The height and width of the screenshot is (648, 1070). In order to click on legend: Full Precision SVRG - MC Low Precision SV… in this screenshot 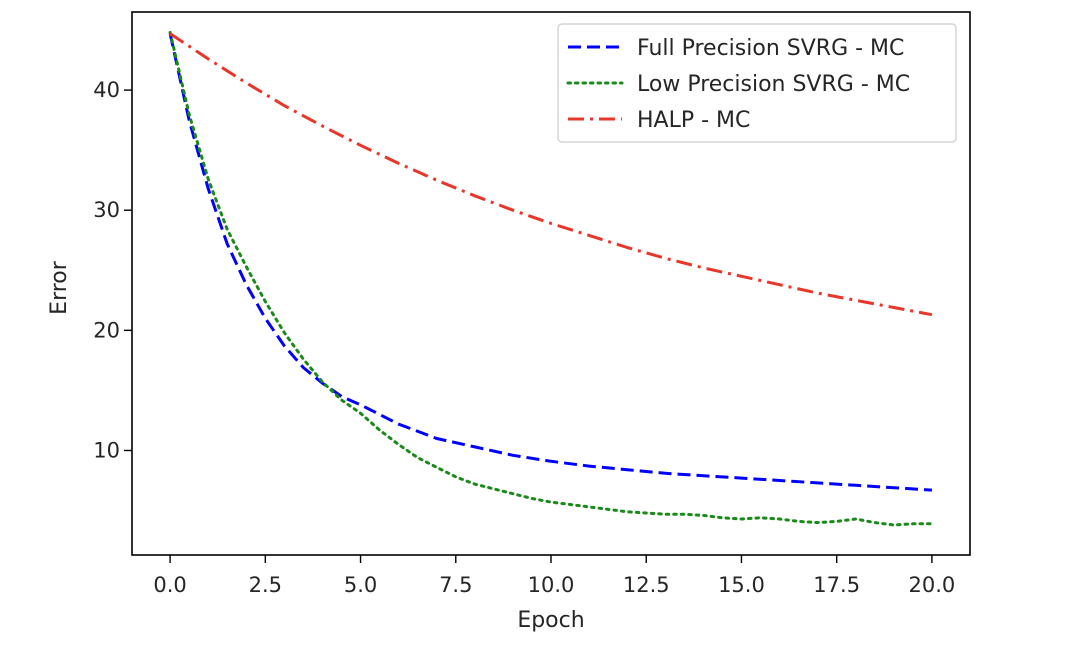, I will do `click(757, 83)`.